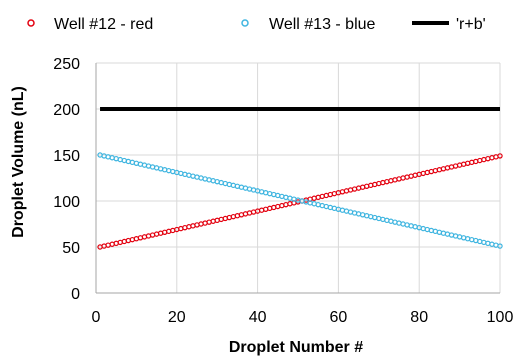 The height and width of the screenshot is (356, 516). I want to click on legend-item-r-plus-b: 'r+b', so click(449, 24).